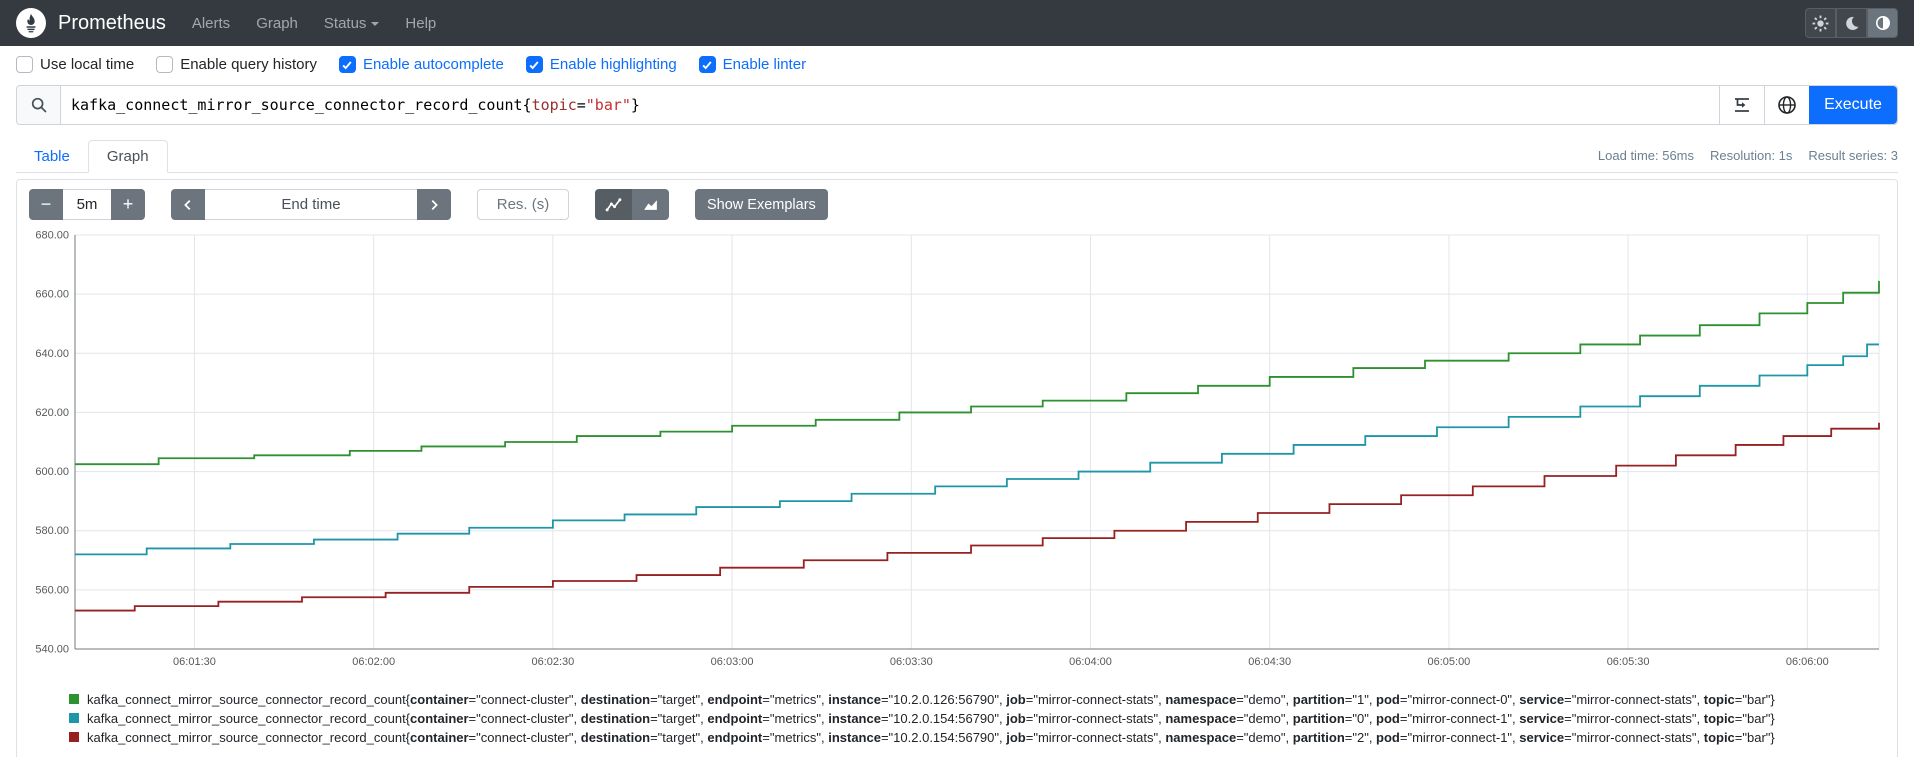 The height and width of the screenshot is (757, 1914). What do you see at coordinates (1853, 155) in the screenshot?
I see `stat-item: Result series: 3` at bounding box center [1853, 155].